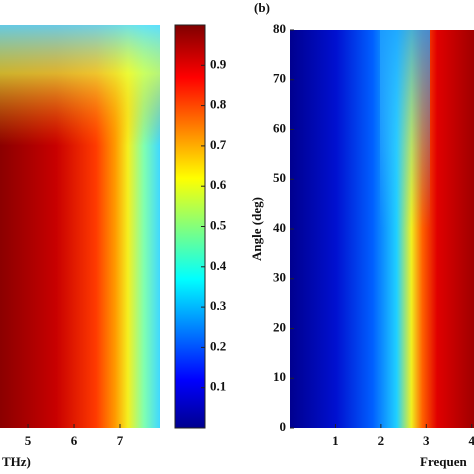 This screenshot has height=474, width=474. What do you see at coordinates (279, 227) in the screenshot?
I see `y-tick-label: 40` at bounding box center [279, 227].